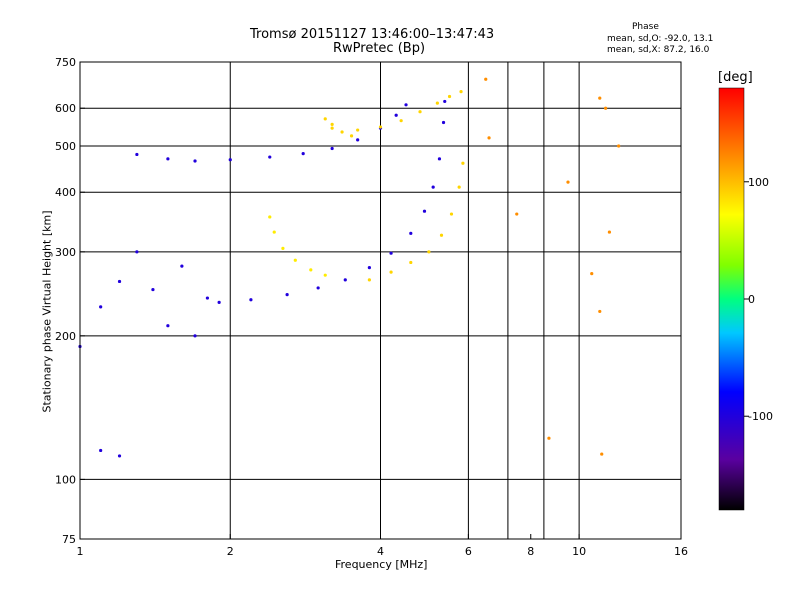 The width and height of the screenshot is (800, 600). I want to click on y-tick-label: 300, so click(65, 252).